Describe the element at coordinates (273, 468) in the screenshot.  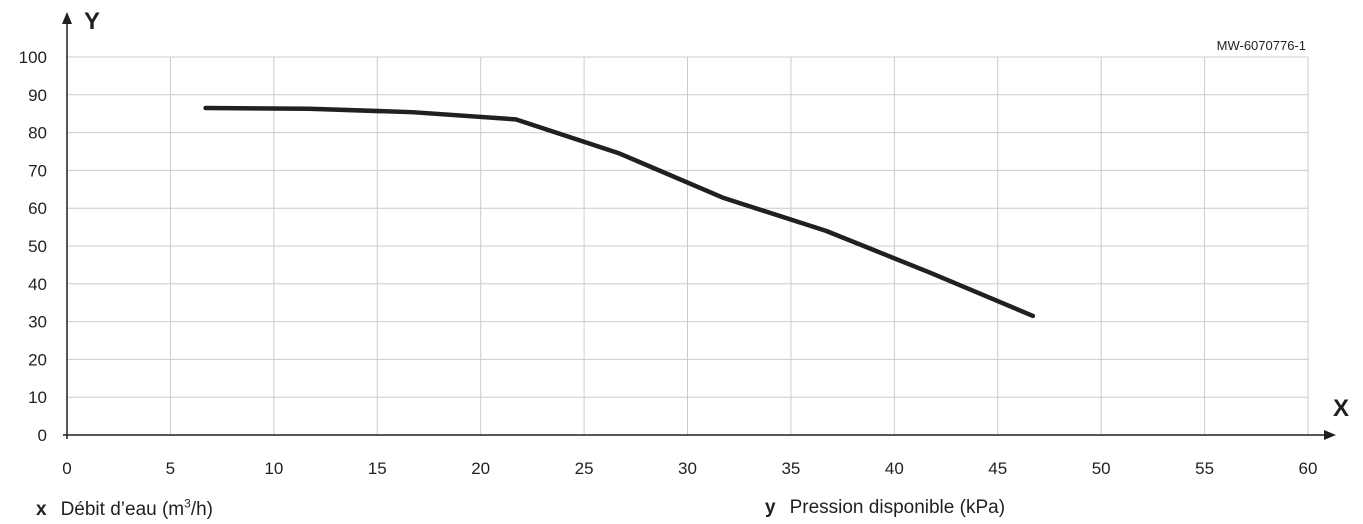
I see `x-tick-label-10: 10` at that location.